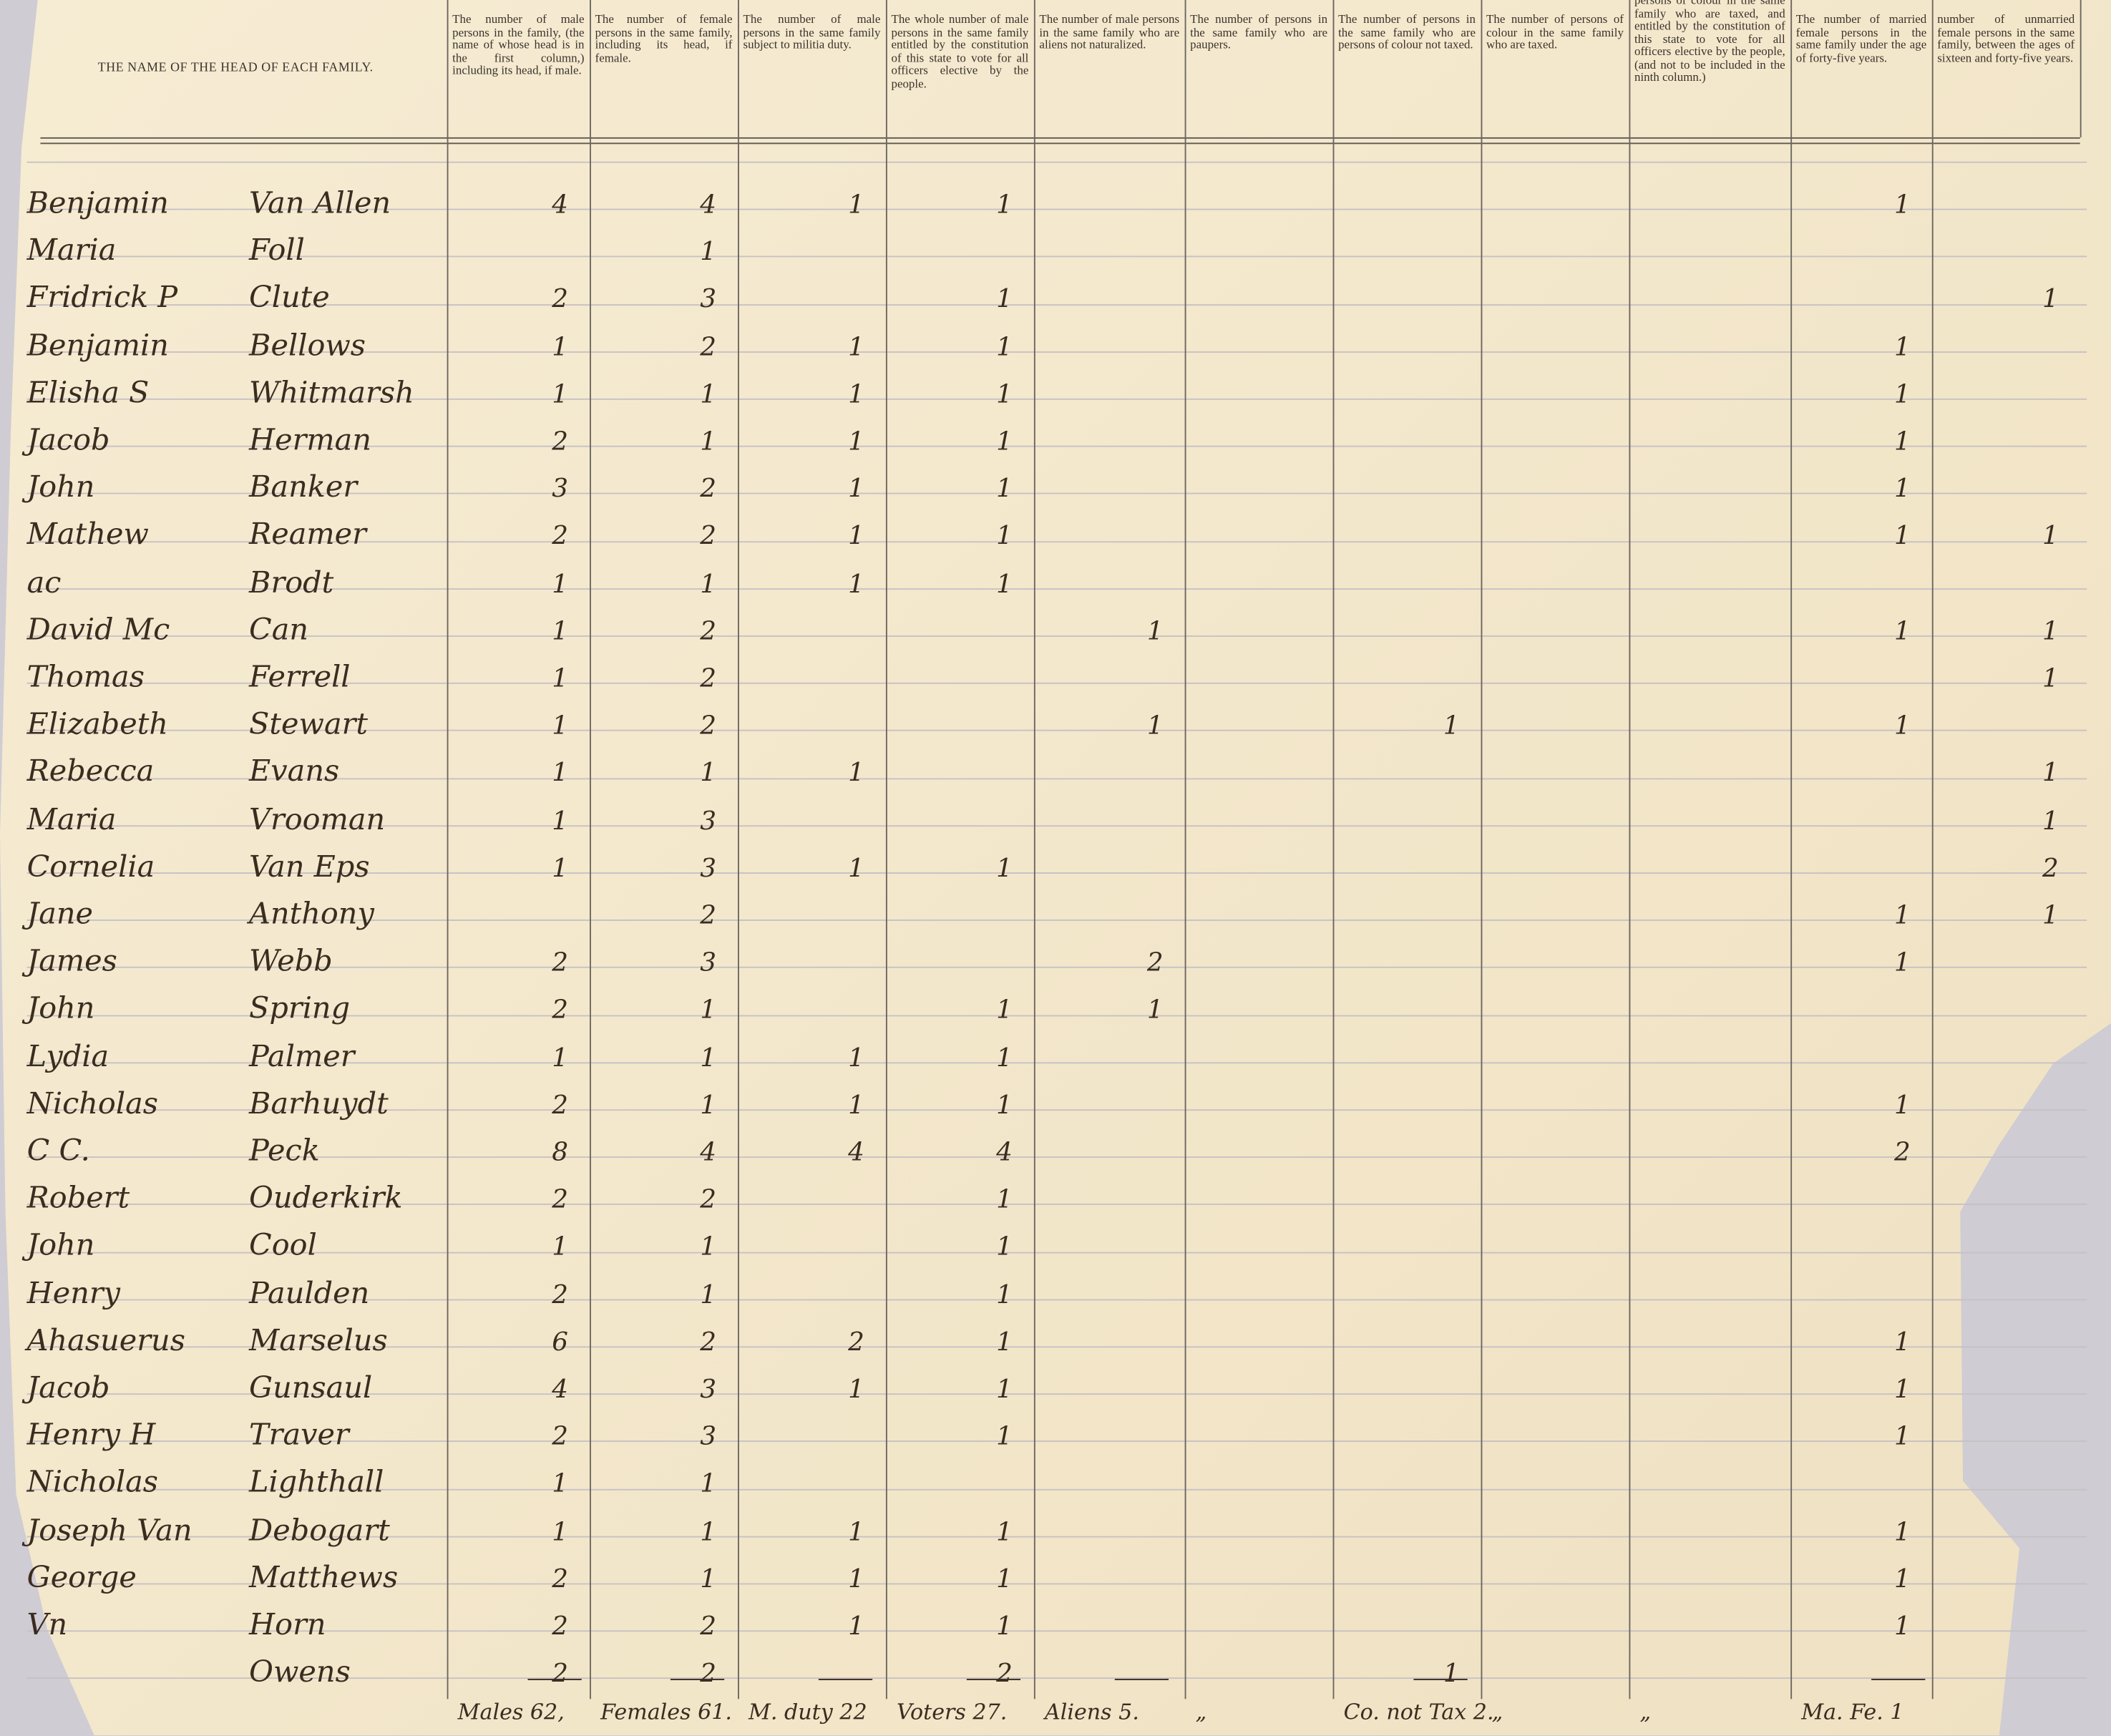  I want to click on head-last-name: Matthews, so click(324, 1579).